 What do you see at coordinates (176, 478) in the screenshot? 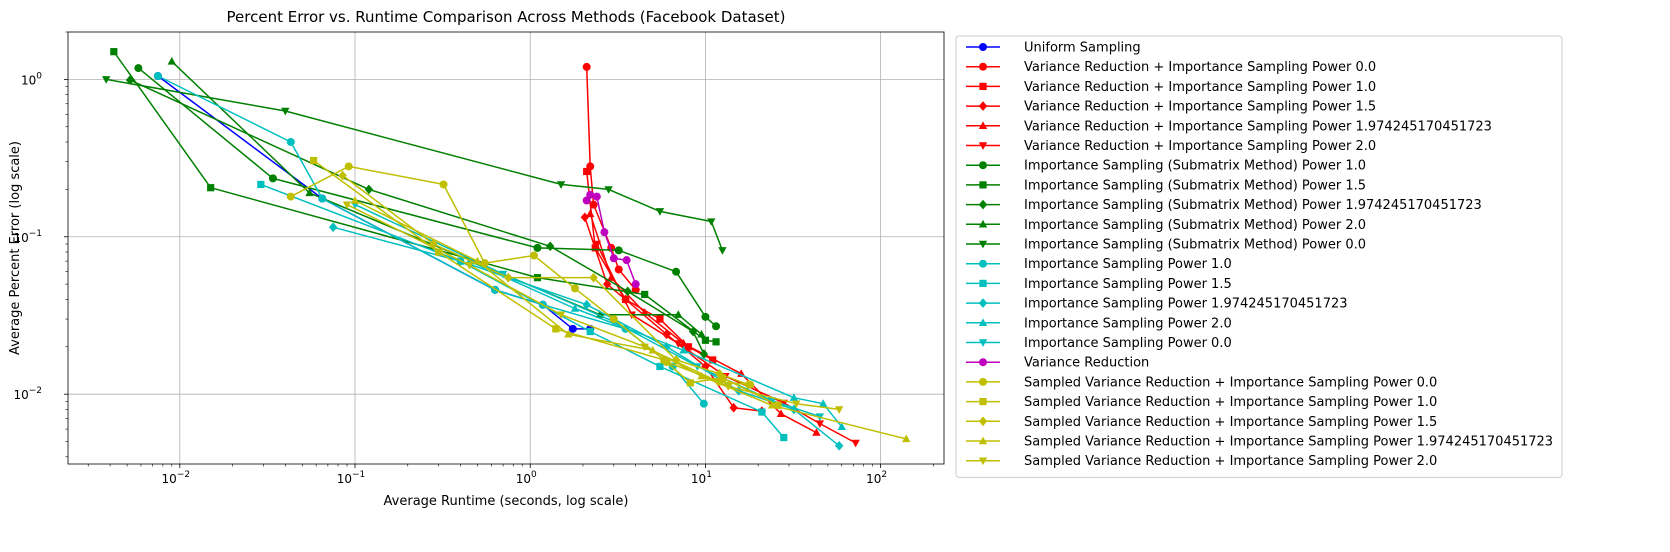
I see `x-tick-label: 10⁻²` at bounding box center [176, 478].